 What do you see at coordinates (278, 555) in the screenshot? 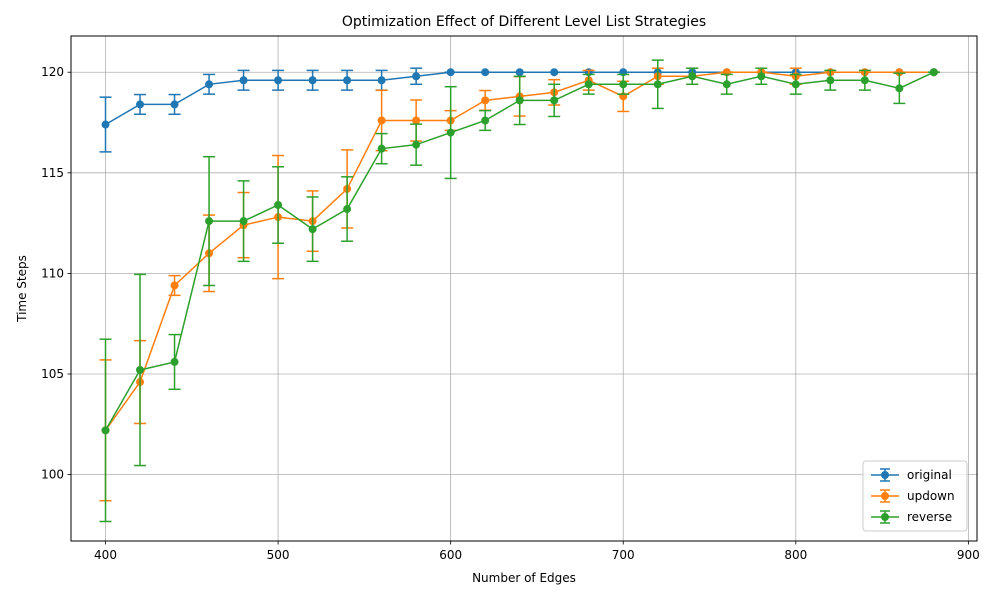
I see `x-tick-label: 500` at bounding box center [278, 555].